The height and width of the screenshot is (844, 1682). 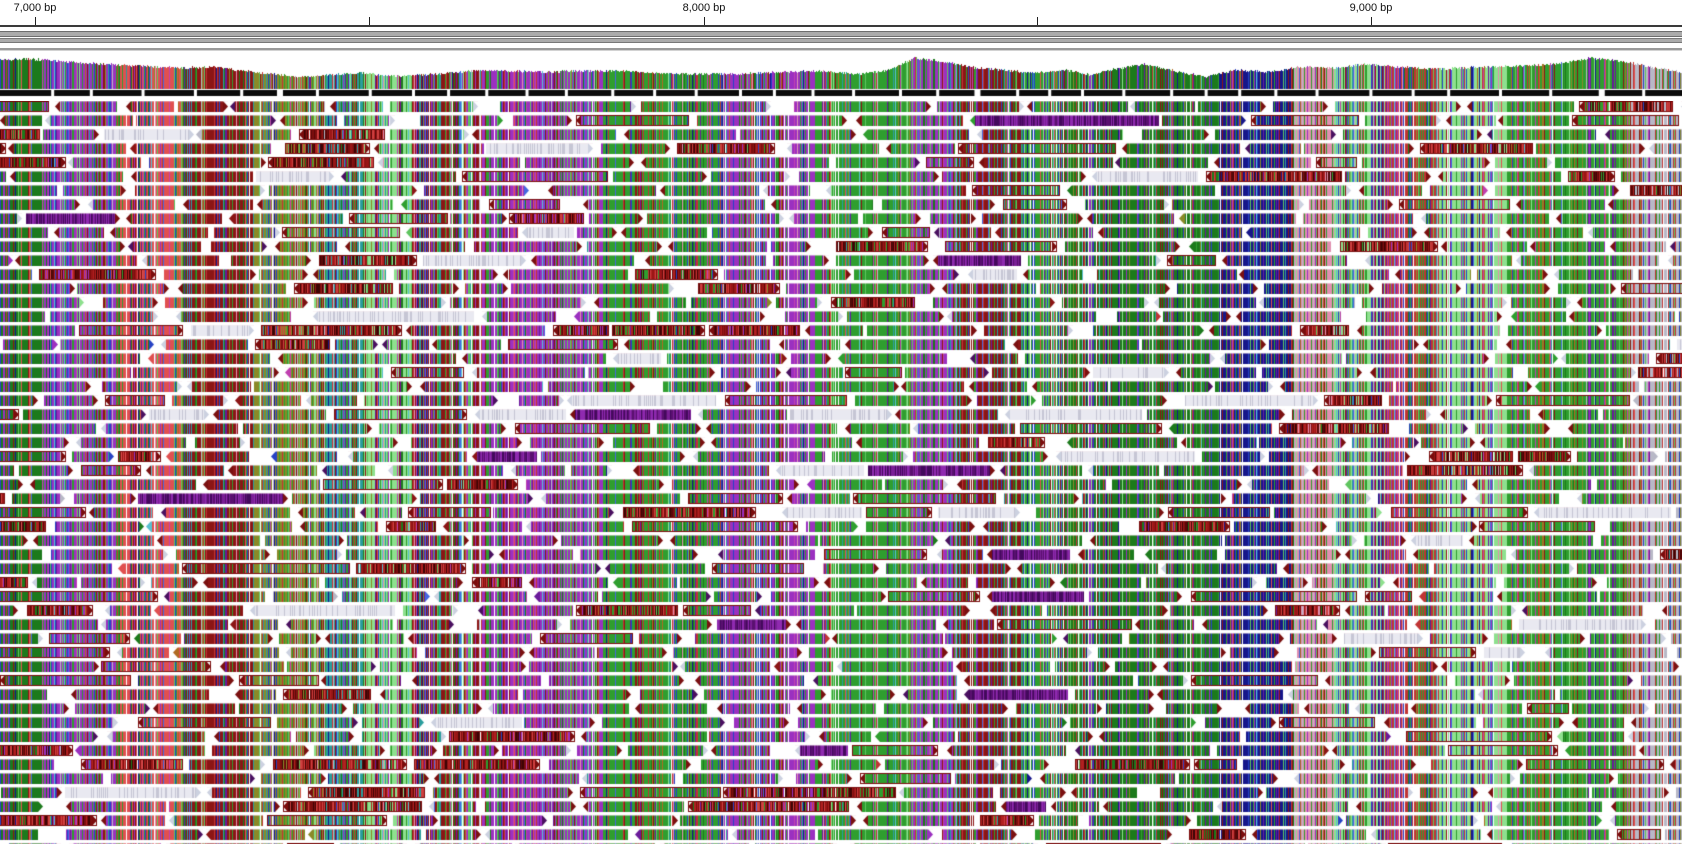 I want to click on ruler-label: 8,000 bp, so click(x=704, y=8).